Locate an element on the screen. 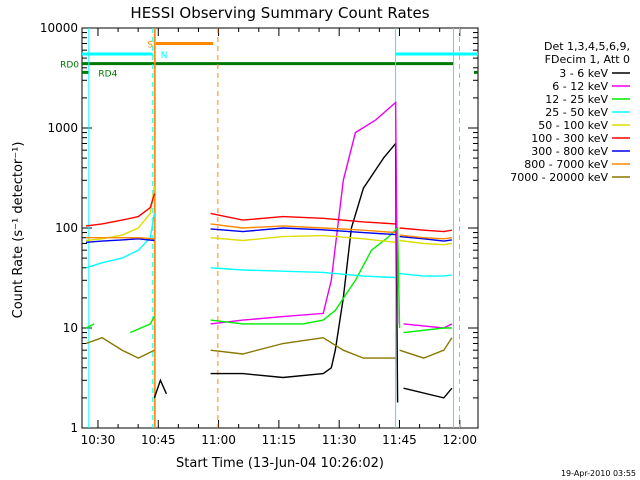 The height and width of the screenshot is (480, 640). x-tick-label: 11:00 is located at coordinates (218, 440).